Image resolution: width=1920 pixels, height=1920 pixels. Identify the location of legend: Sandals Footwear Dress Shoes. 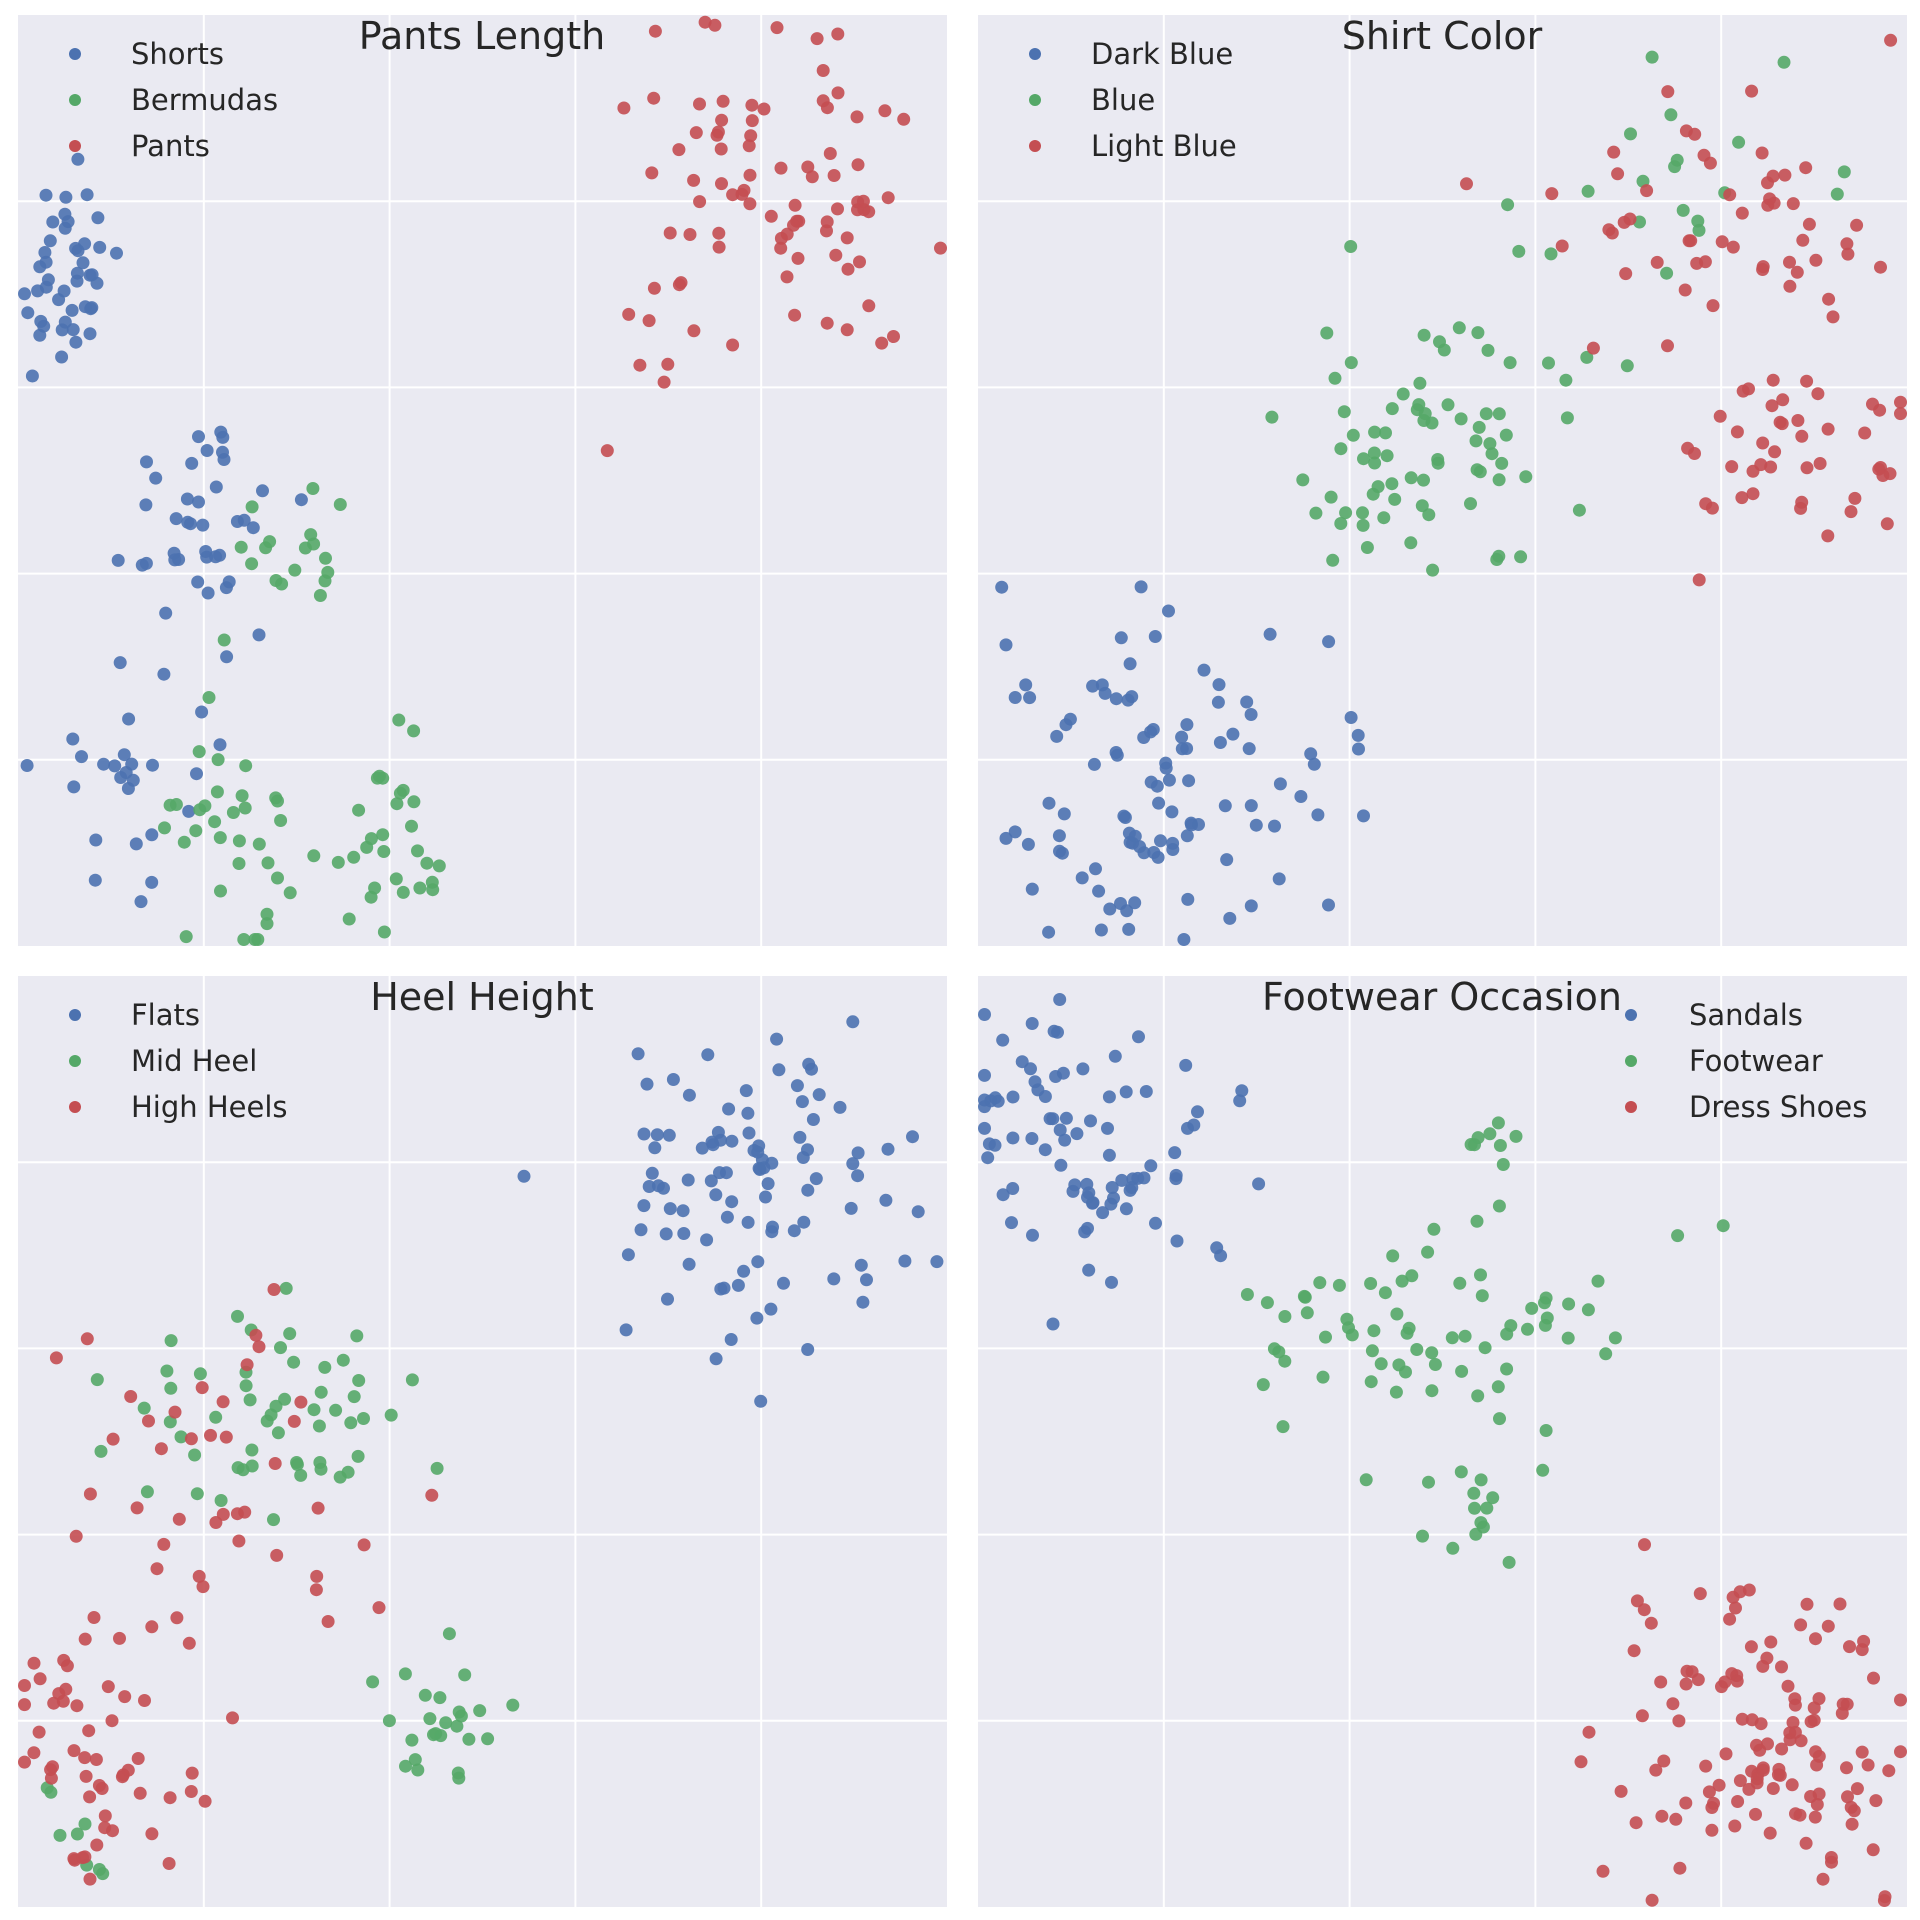
(1746, 1061).